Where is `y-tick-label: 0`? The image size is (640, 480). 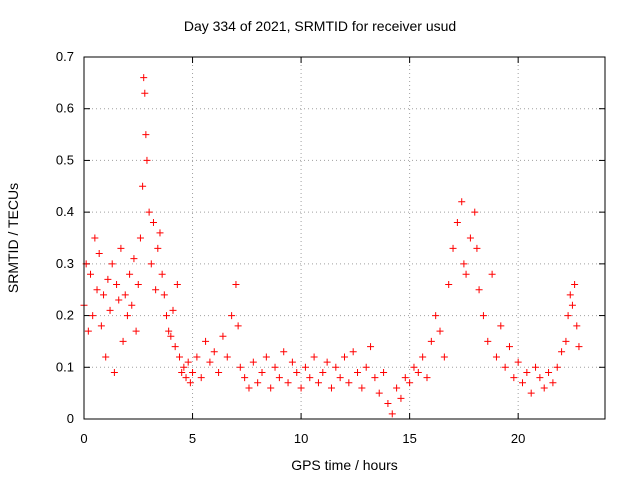 y-tick-label: 0 is located at coordinates (70, 418).